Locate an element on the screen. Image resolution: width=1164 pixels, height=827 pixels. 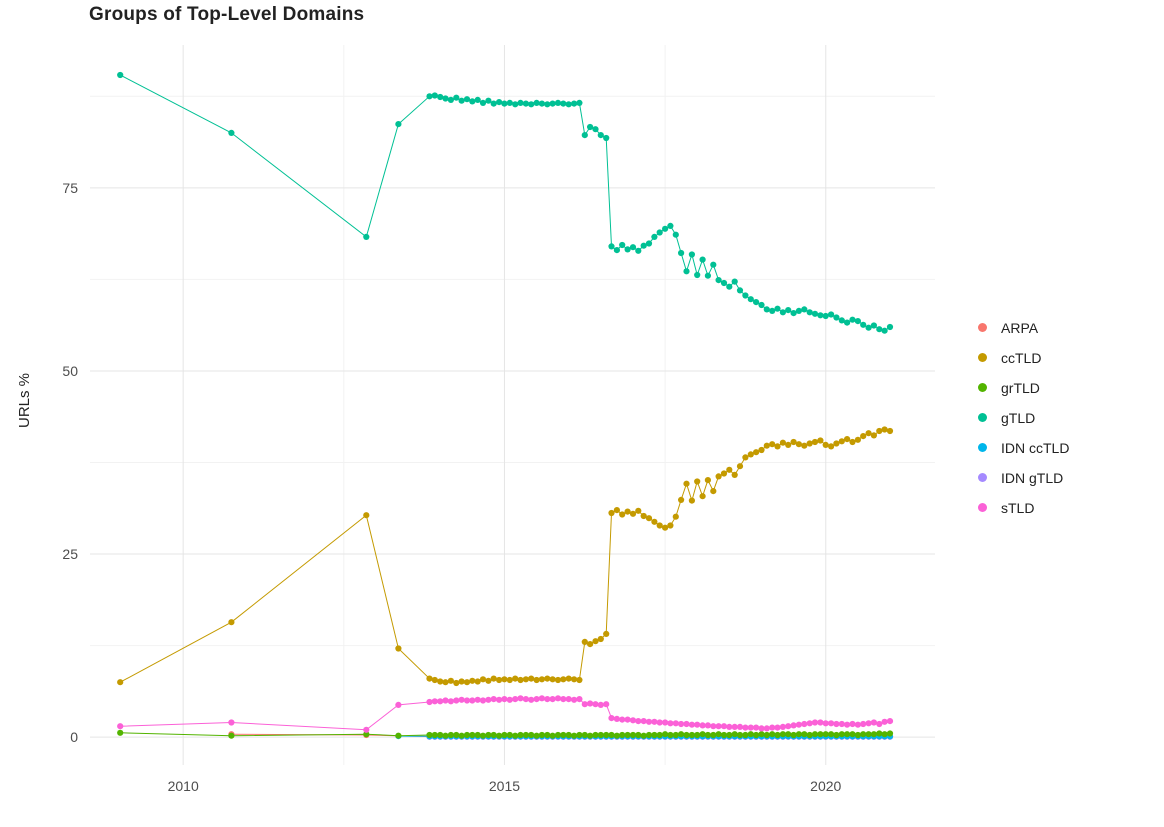
legend-label: IDN ccTLD is located at coordinates (1035, 447).